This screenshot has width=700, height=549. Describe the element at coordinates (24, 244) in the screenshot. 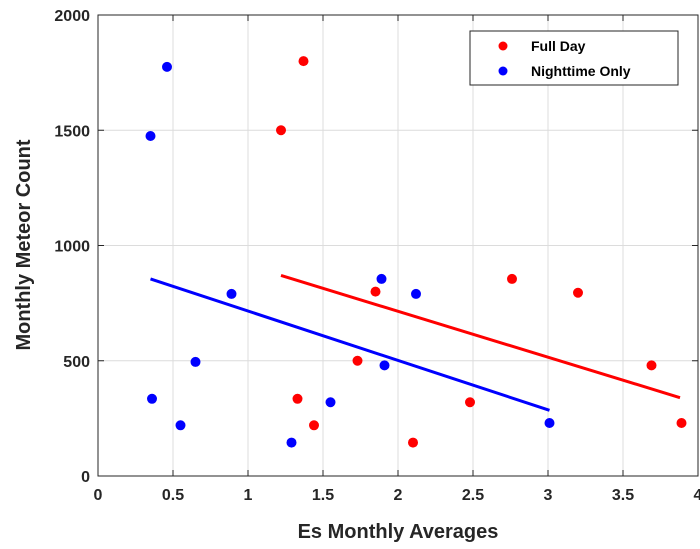

I see `y-axis-title: Monthly Meteor Count` at that location.